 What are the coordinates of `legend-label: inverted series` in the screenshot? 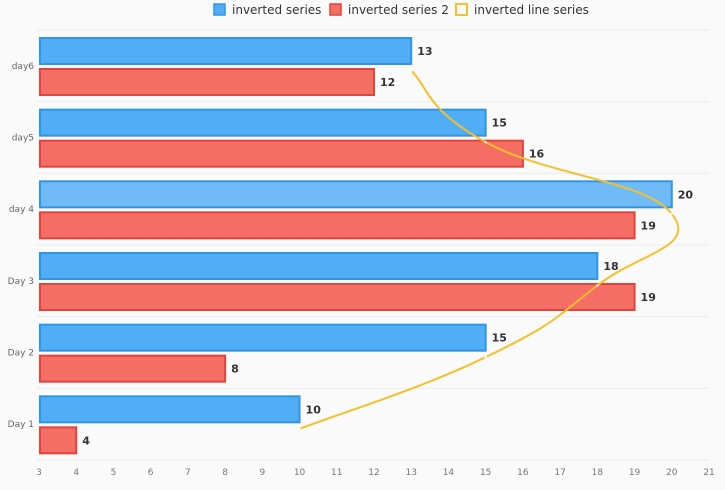 It's located at (276, 10).